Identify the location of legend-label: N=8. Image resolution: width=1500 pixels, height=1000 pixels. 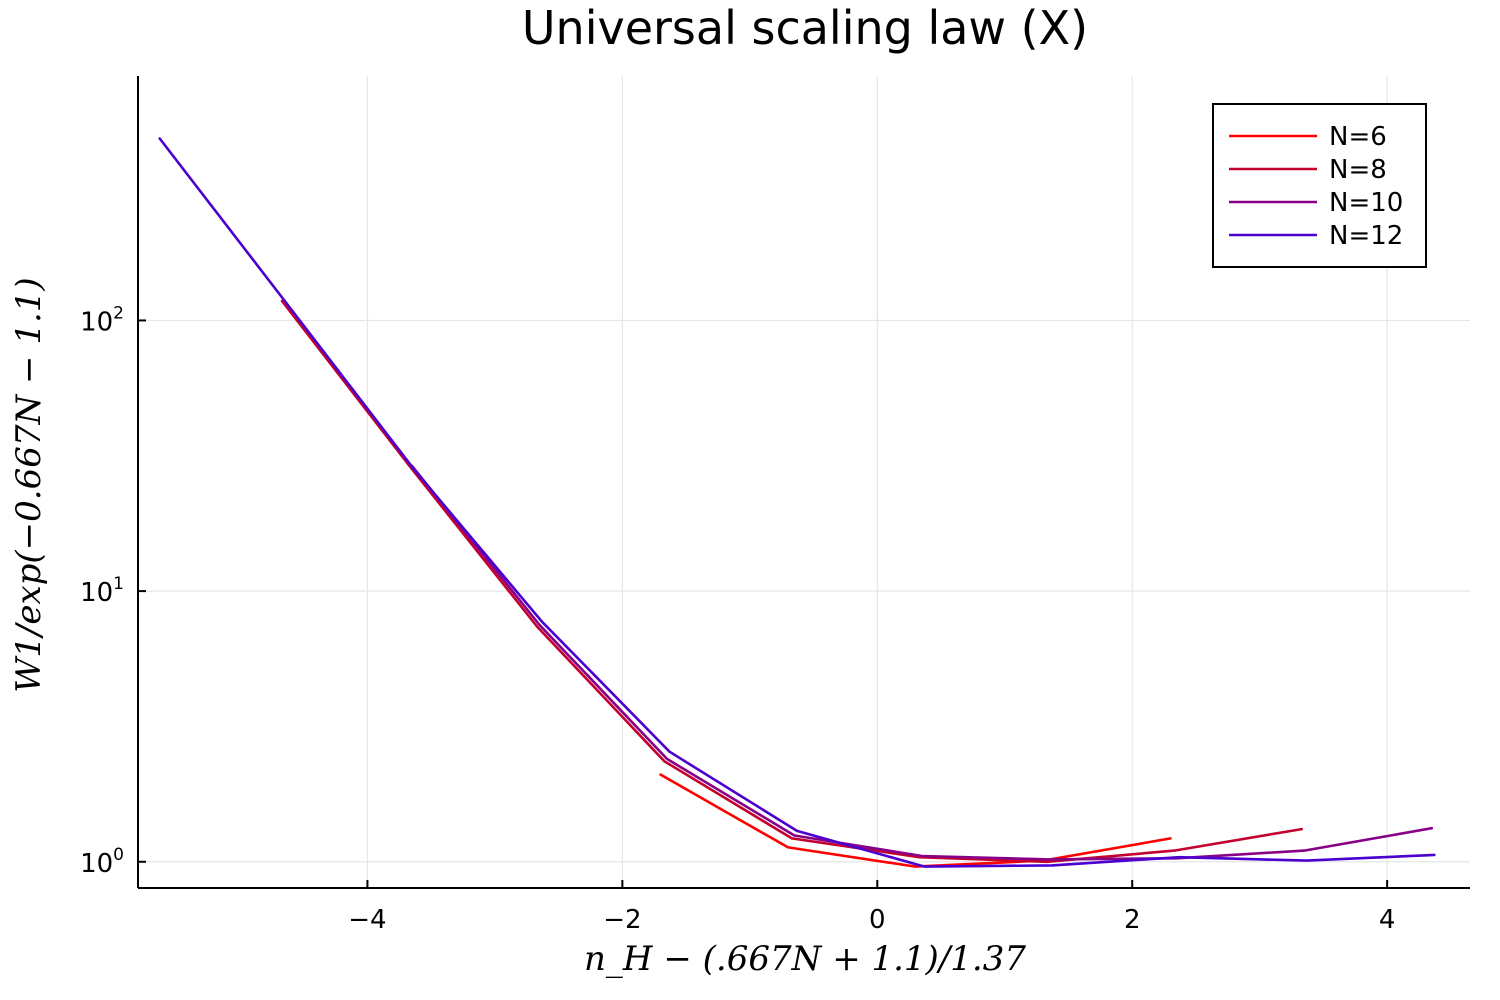
(1358, 170).